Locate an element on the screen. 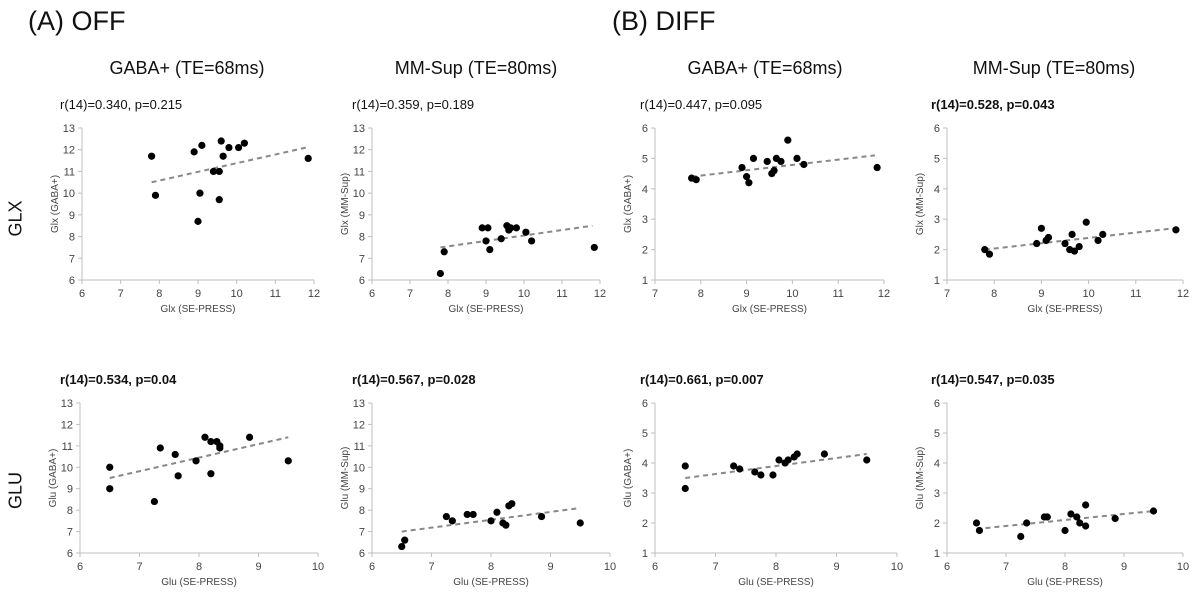 This screenshot has width=1199, height=597. column-title-off-gaba: GABA+ (TE=68ms) is located at coordinates (187, 68).